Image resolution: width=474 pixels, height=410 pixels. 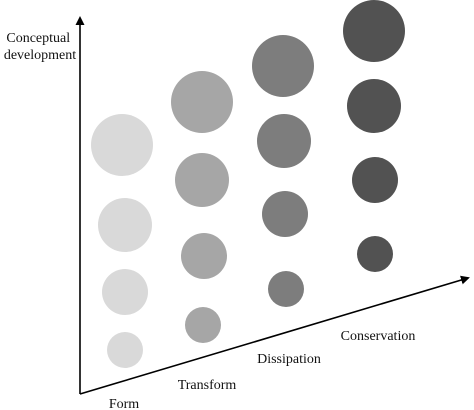 What do you see at coordinates (374, 136) in the screenshot?
I see `column-conservation` at bounding box center [374, 136].